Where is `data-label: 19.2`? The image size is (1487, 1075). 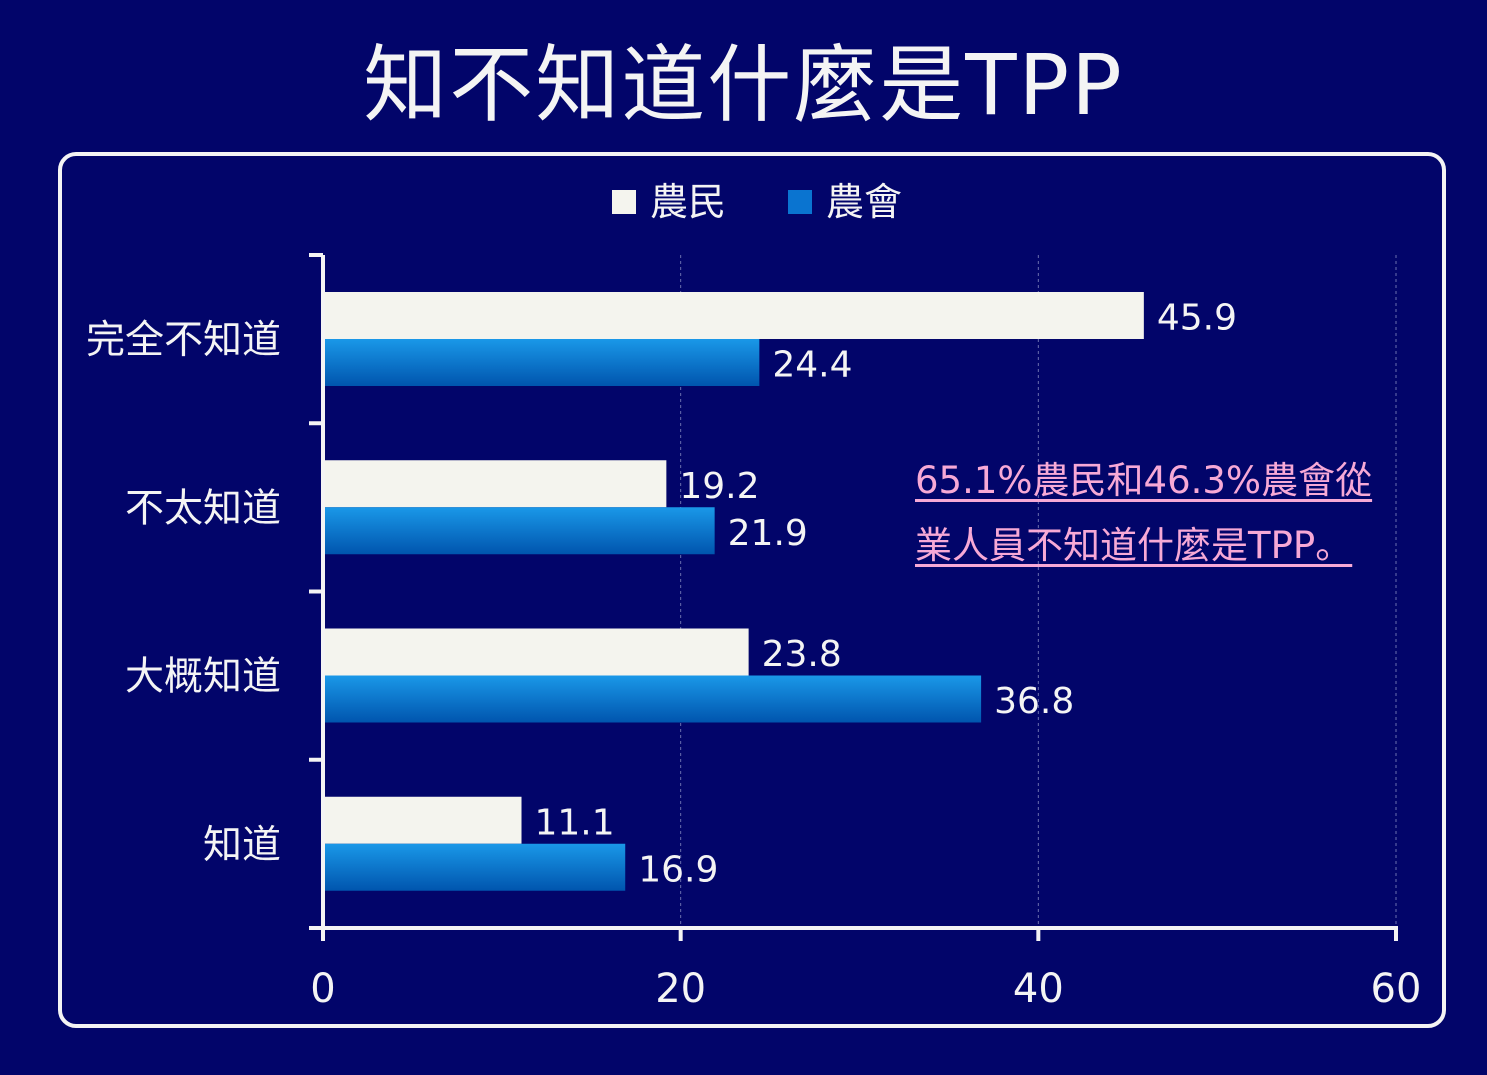
data-label: 19.2 is located at coordinates (719, 486).